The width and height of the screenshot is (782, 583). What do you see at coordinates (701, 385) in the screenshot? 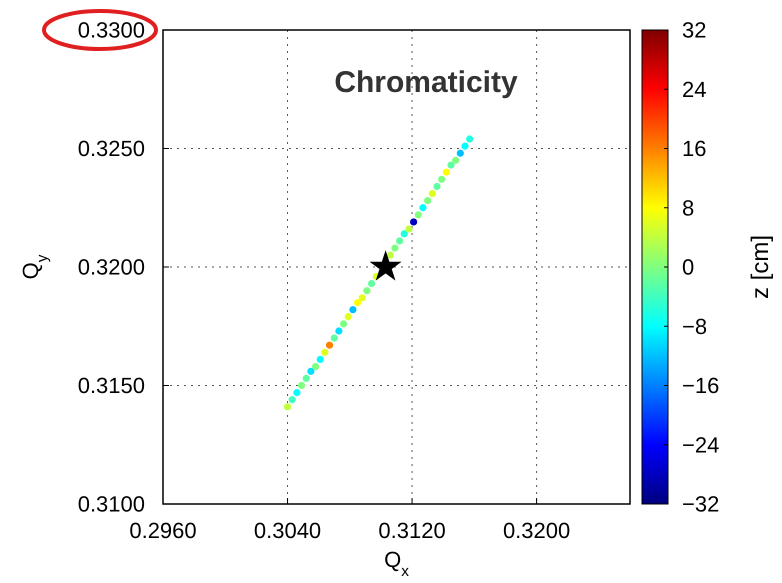
I see `color-bar-label: −16` at bounding box center [701, 385].